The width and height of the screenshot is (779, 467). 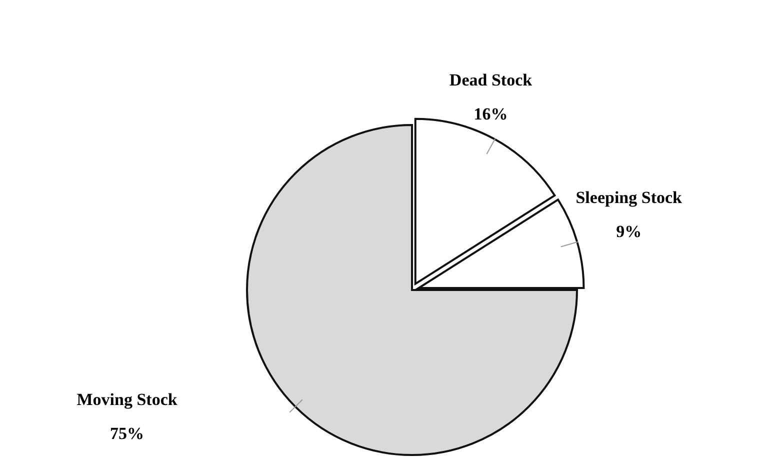 What do you see at coordinates (491, 114) in the screenshot?
I see `data-label: 16%` at bounding box center [491, 114].